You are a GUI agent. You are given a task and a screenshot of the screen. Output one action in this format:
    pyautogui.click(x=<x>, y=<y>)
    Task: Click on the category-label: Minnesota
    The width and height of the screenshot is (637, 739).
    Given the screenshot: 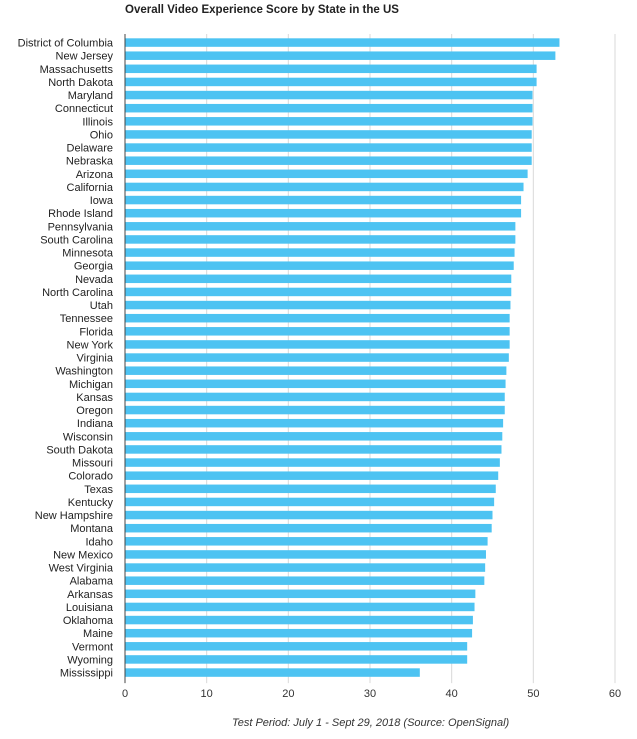 What is the action you would take?
    pyautogui.click(x=88, y=254)
    